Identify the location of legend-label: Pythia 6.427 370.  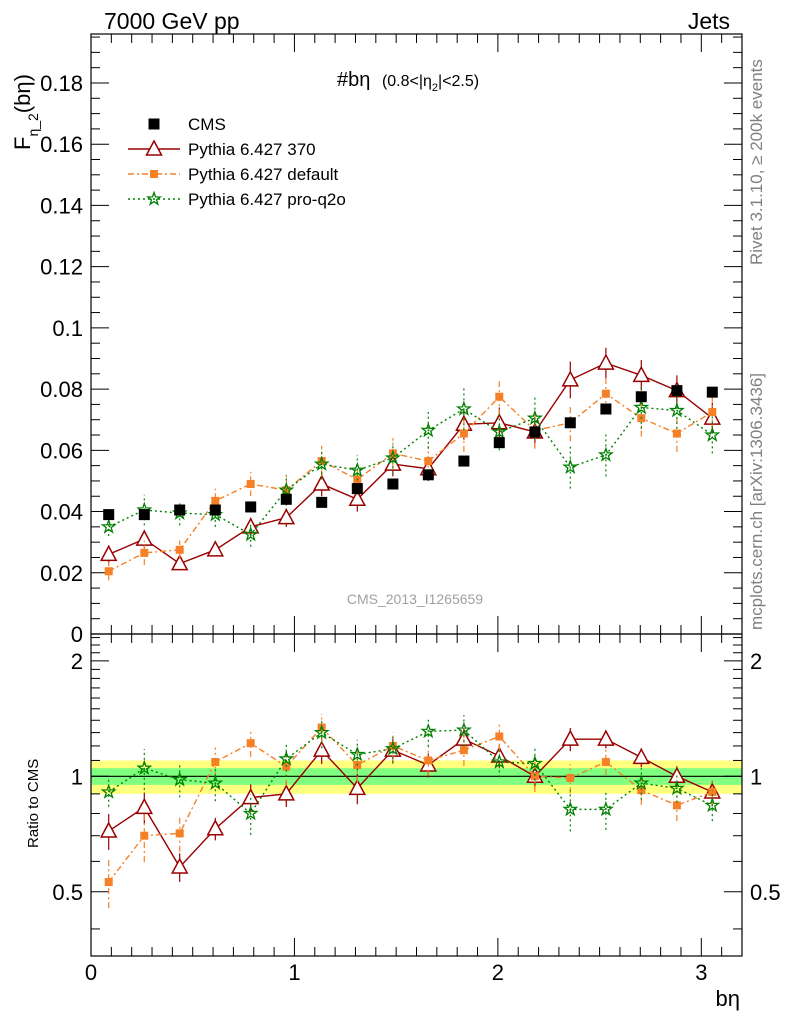
(252, 149).